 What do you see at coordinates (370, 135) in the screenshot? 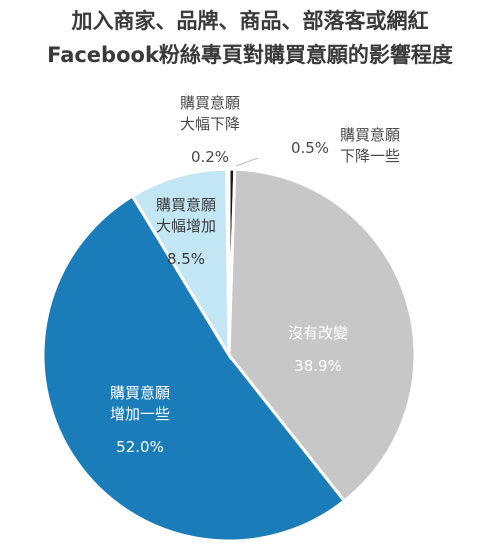
I see `slice-label-0-line-0: 購買意願` at bounding box center [370, 135].